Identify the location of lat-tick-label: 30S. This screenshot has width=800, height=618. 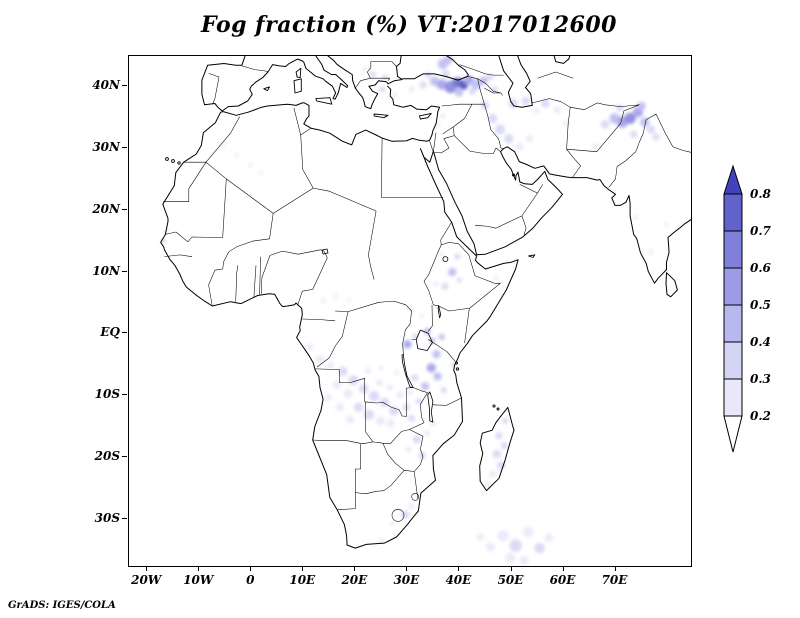
(107, 517).